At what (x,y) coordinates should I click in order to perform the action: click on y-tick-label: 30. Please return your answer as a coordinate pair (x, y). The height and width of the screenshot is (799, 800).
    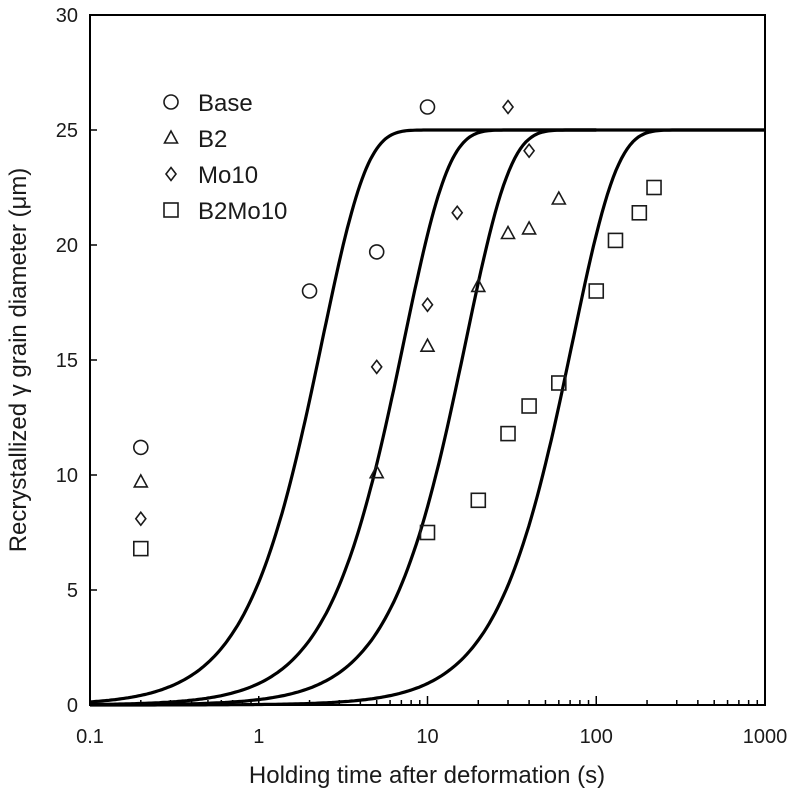
    Looking at the image, I should click on (67, 16).